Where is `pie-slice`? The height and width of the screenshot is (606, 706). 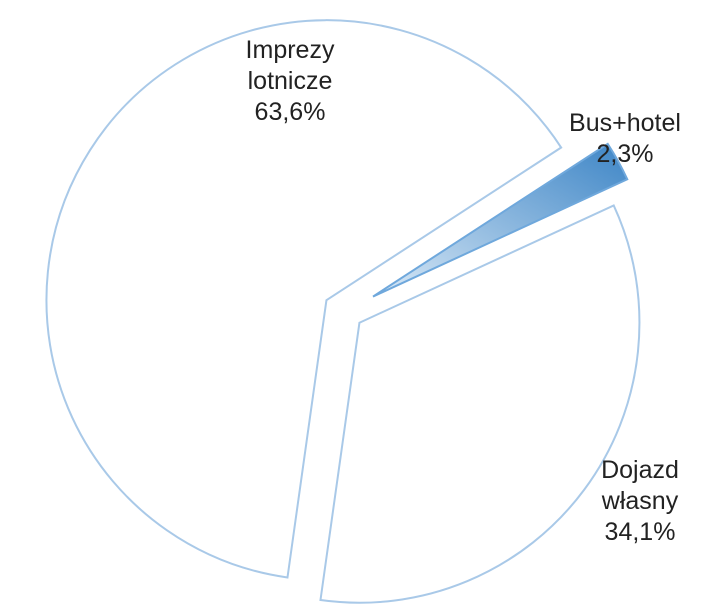
pie-slice is located at coordinates (500, 220).